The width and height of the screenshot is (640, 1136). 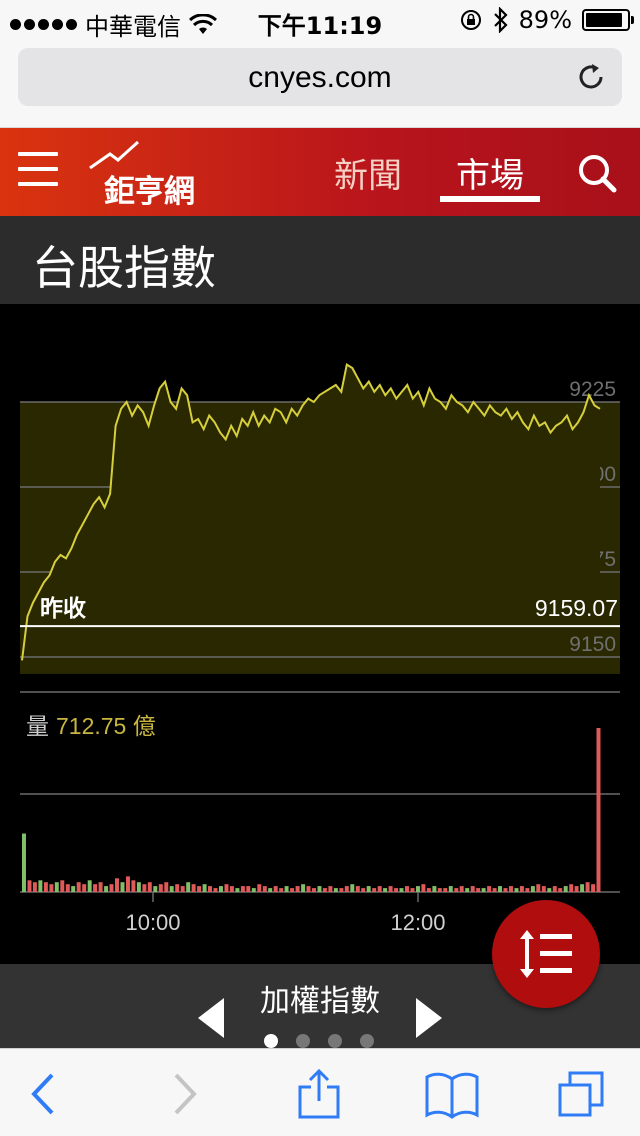 I want to click on battery-icon, so click(x=608, y=20).